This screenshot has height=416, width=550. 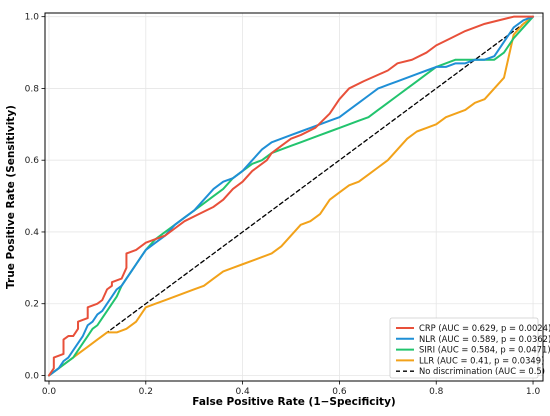 I want to click on x-tick-label: 0.0, so click(x=49, y=392).